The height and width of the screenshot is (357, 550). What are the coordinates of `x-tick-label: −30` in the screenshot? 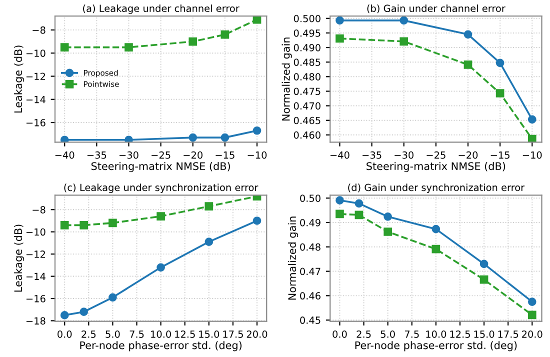 It's located at (404, 155).